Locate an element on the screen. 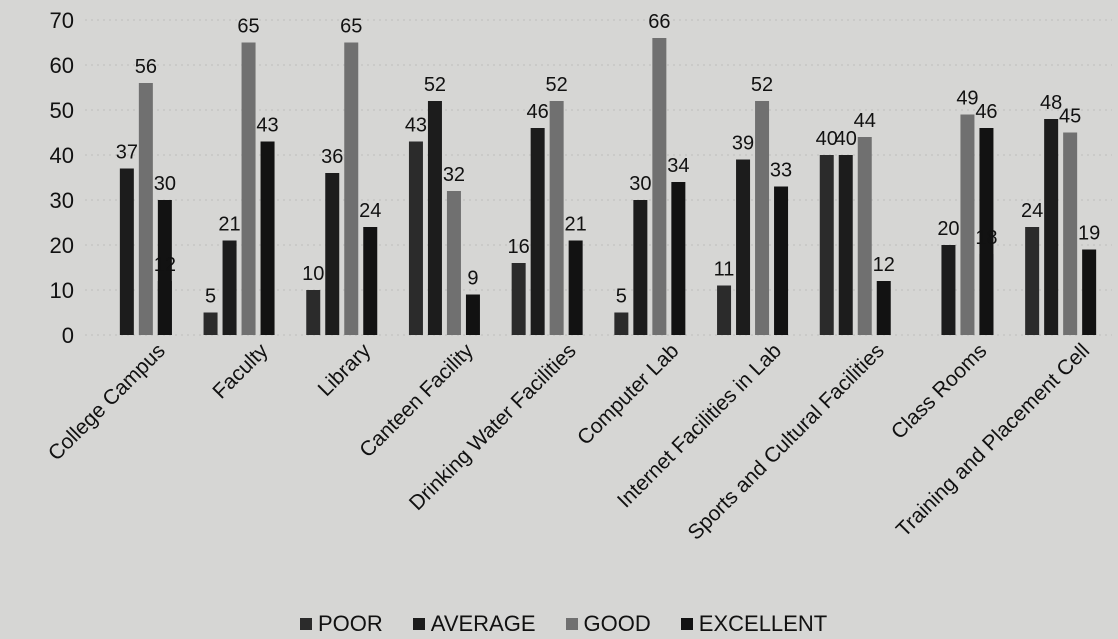  data-label: 44 is located at coordinates (865, 121).